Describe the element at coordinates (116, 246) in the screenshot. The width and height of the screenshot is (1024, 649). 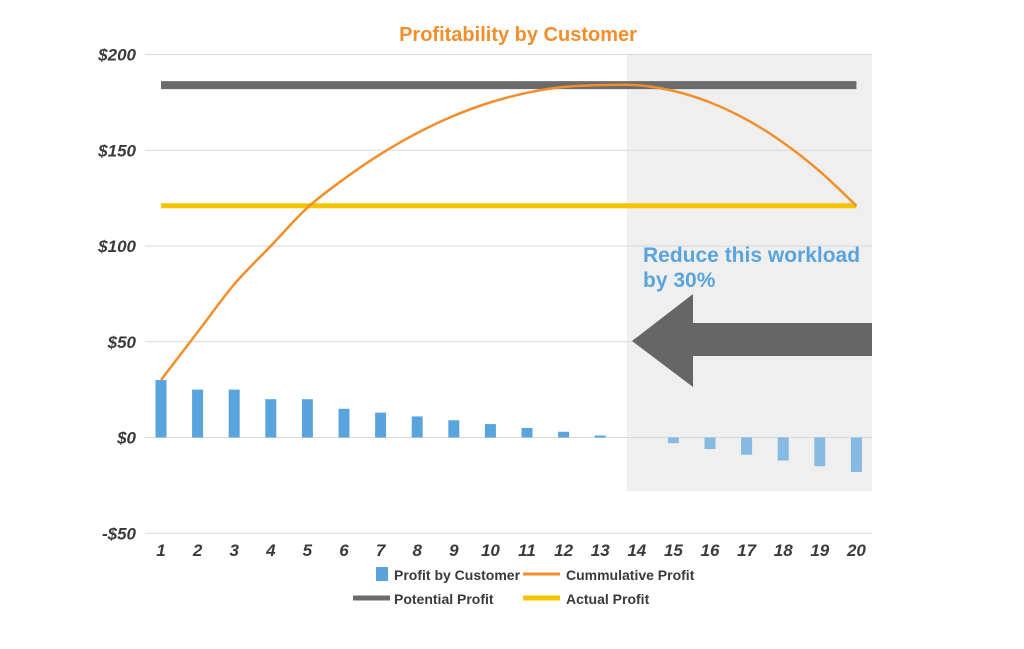
I see `y-tick-label: $100` at that location.